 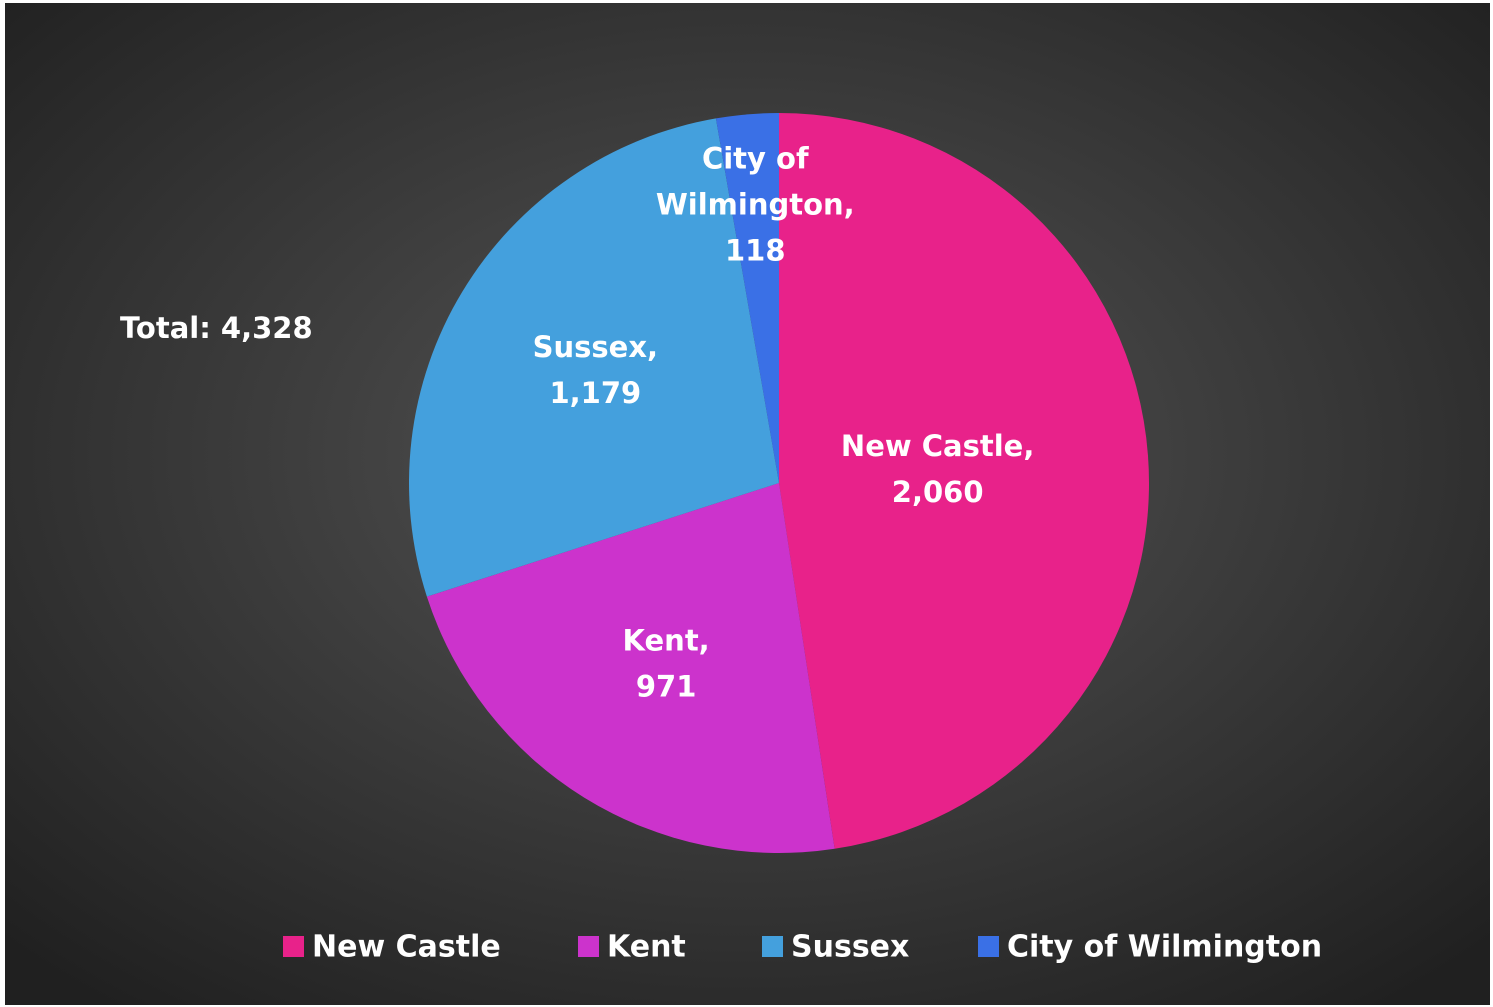 I want to click on data-label: Sussex,, so click(x=595, y=347).